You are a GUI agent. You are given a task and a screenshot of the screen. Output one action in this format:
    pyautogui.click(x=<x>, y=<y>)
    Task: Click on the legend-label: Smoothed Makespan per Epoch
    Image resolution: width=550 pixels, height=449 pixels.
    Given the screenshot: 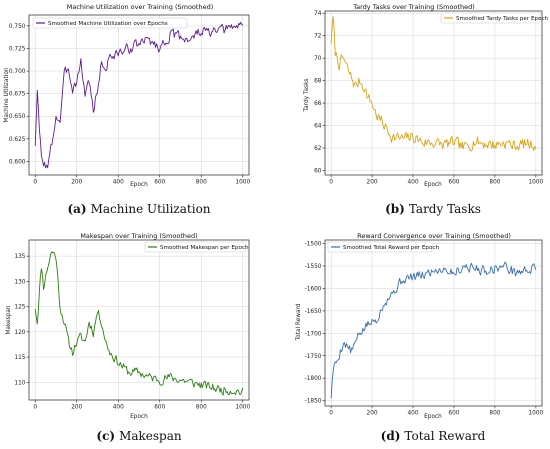 What is the action you would take?
    pyautogui.click(x=204, y=248)
    